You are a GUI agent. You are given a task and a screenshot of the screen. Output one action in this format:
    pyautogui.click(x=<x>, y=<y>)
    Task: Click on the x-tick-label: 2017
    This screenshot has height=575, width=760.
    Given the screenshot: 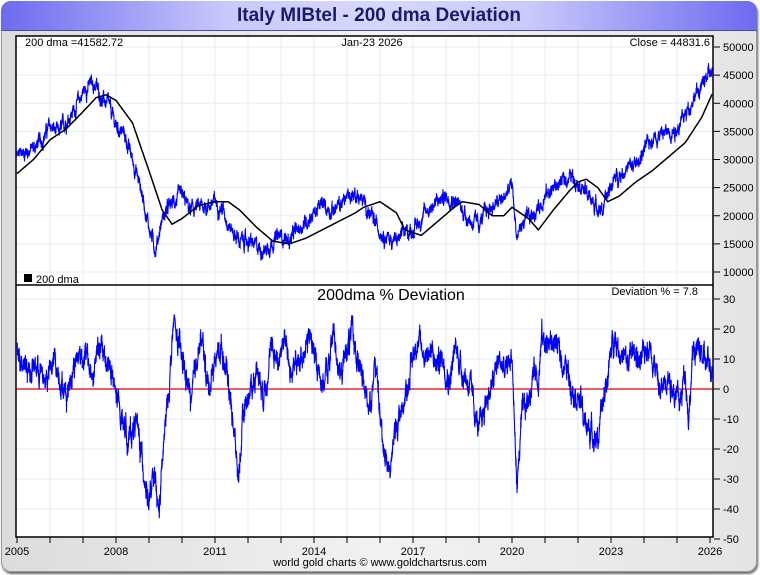 What is the action you would take?
    pyautogui.click(x=413, y=552)
    